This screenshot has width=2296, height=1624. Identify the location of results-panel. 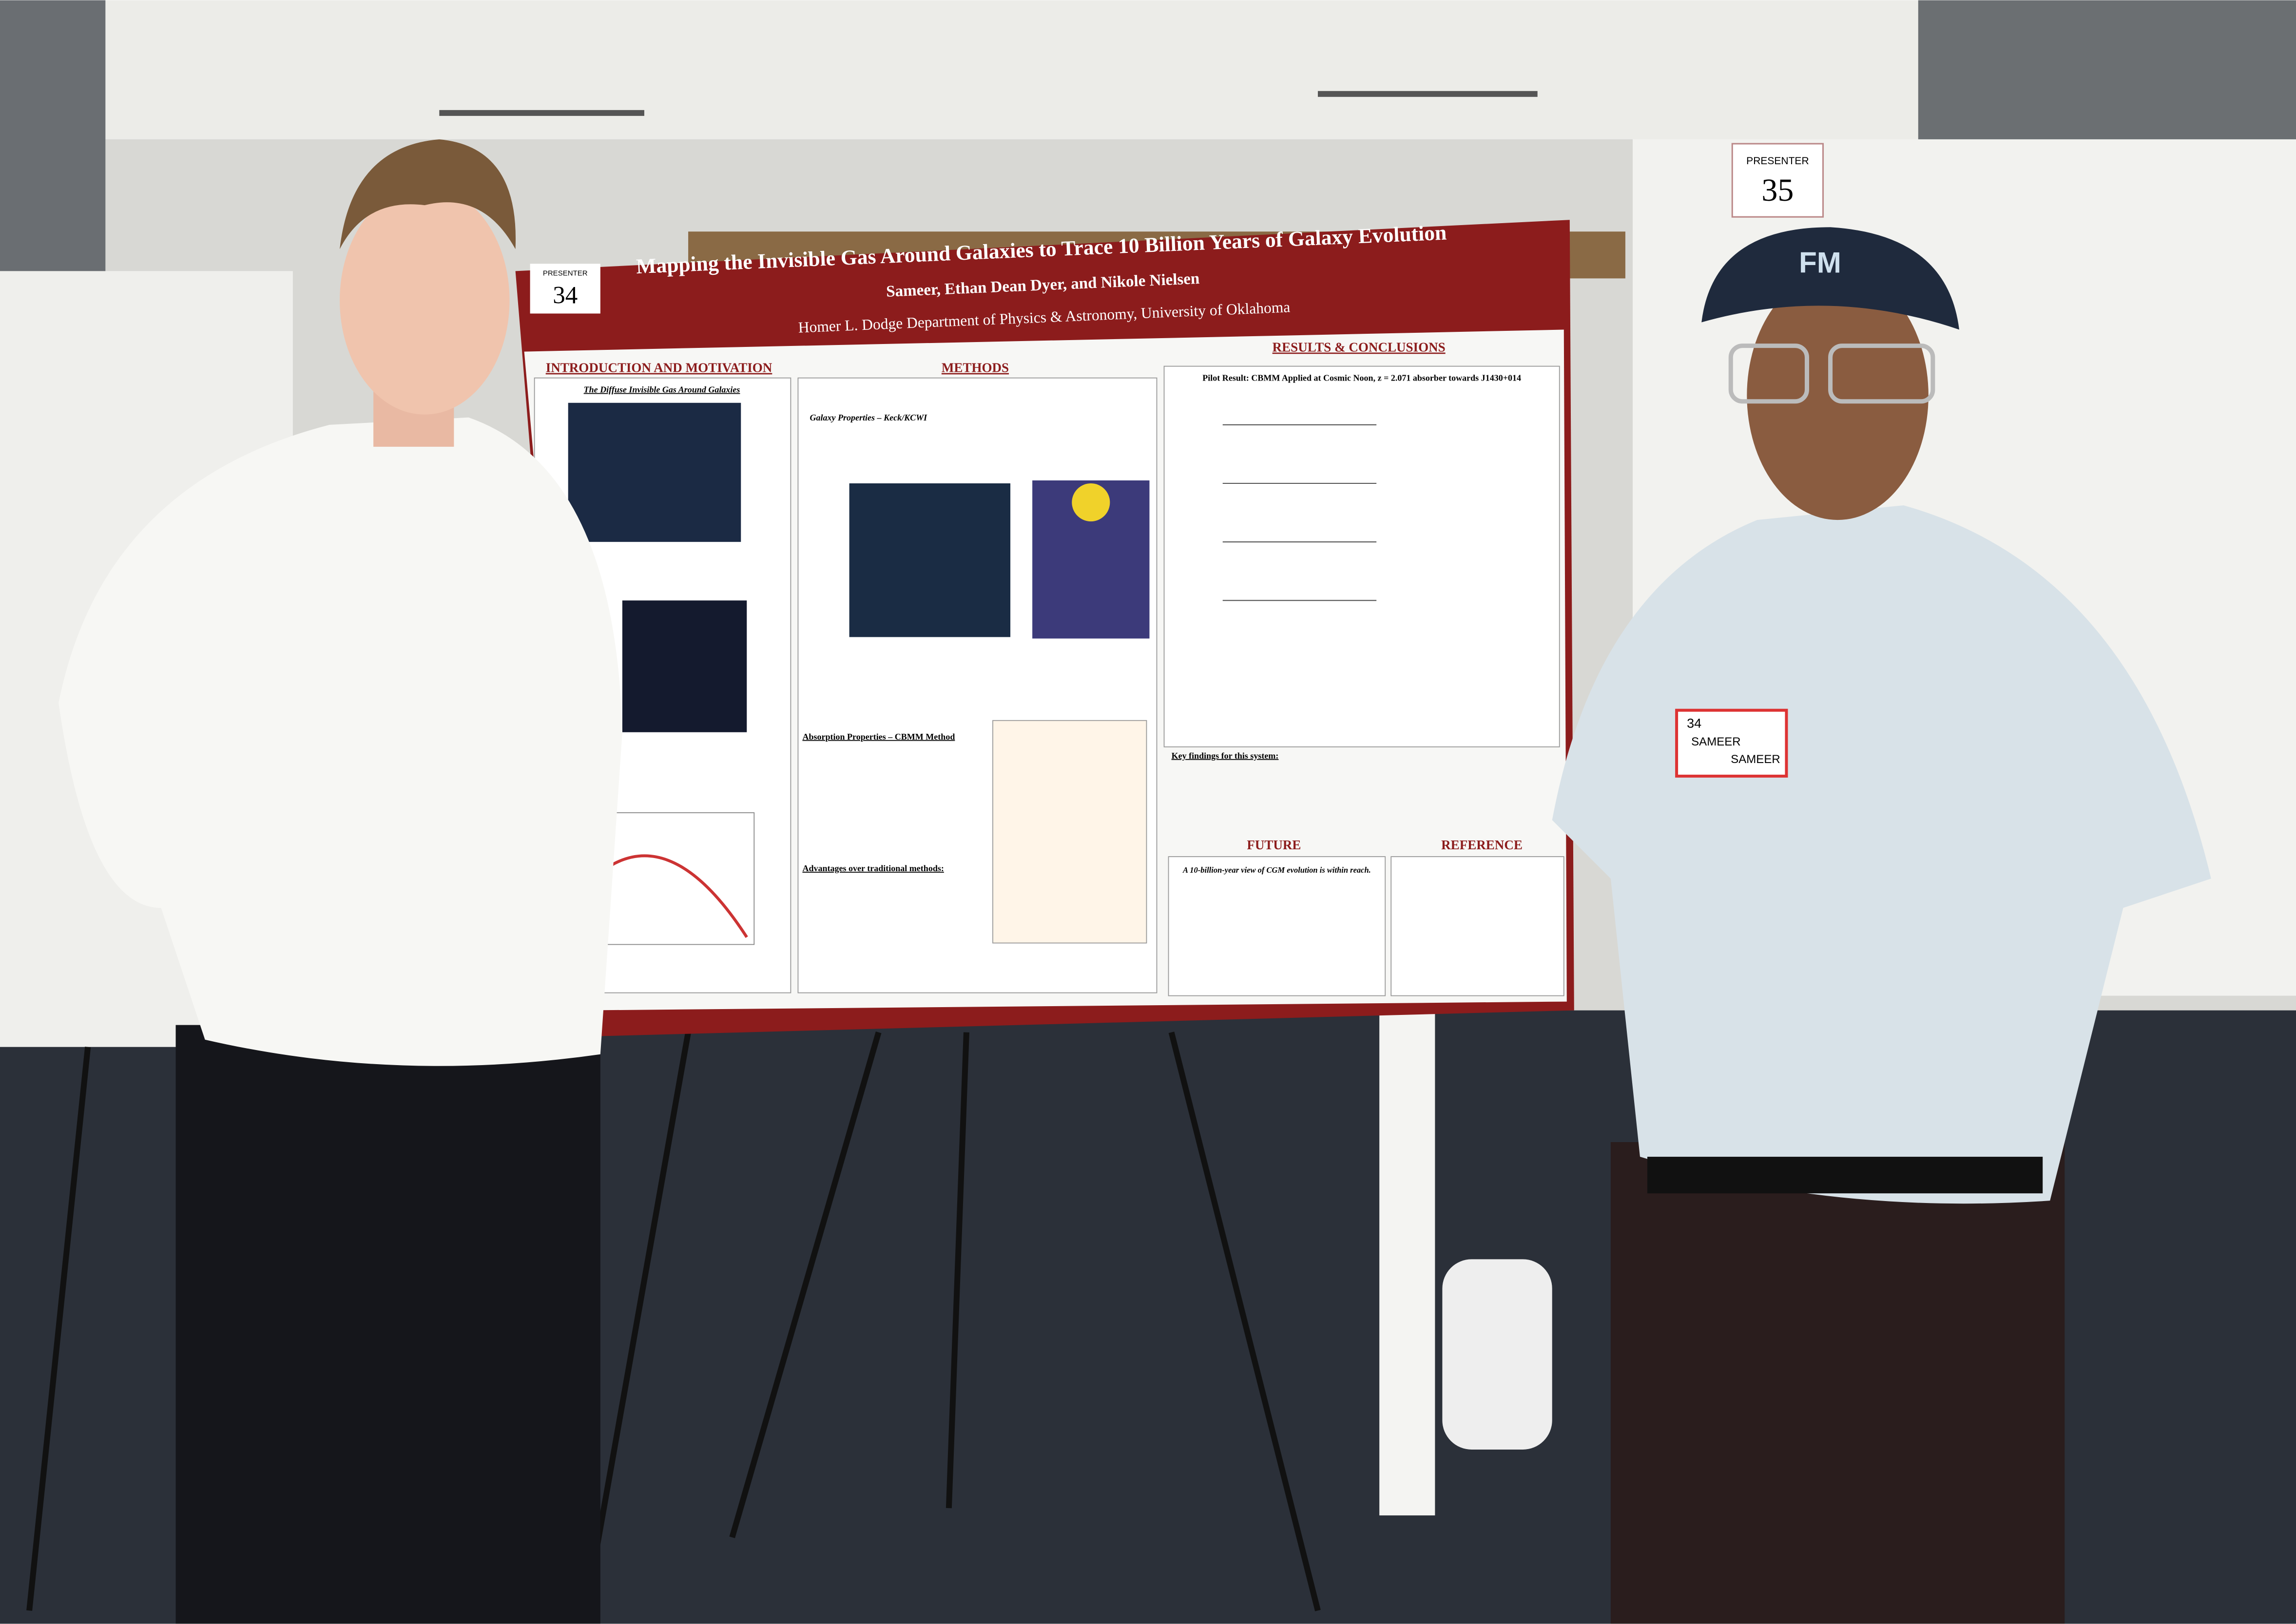
(1361, 556).